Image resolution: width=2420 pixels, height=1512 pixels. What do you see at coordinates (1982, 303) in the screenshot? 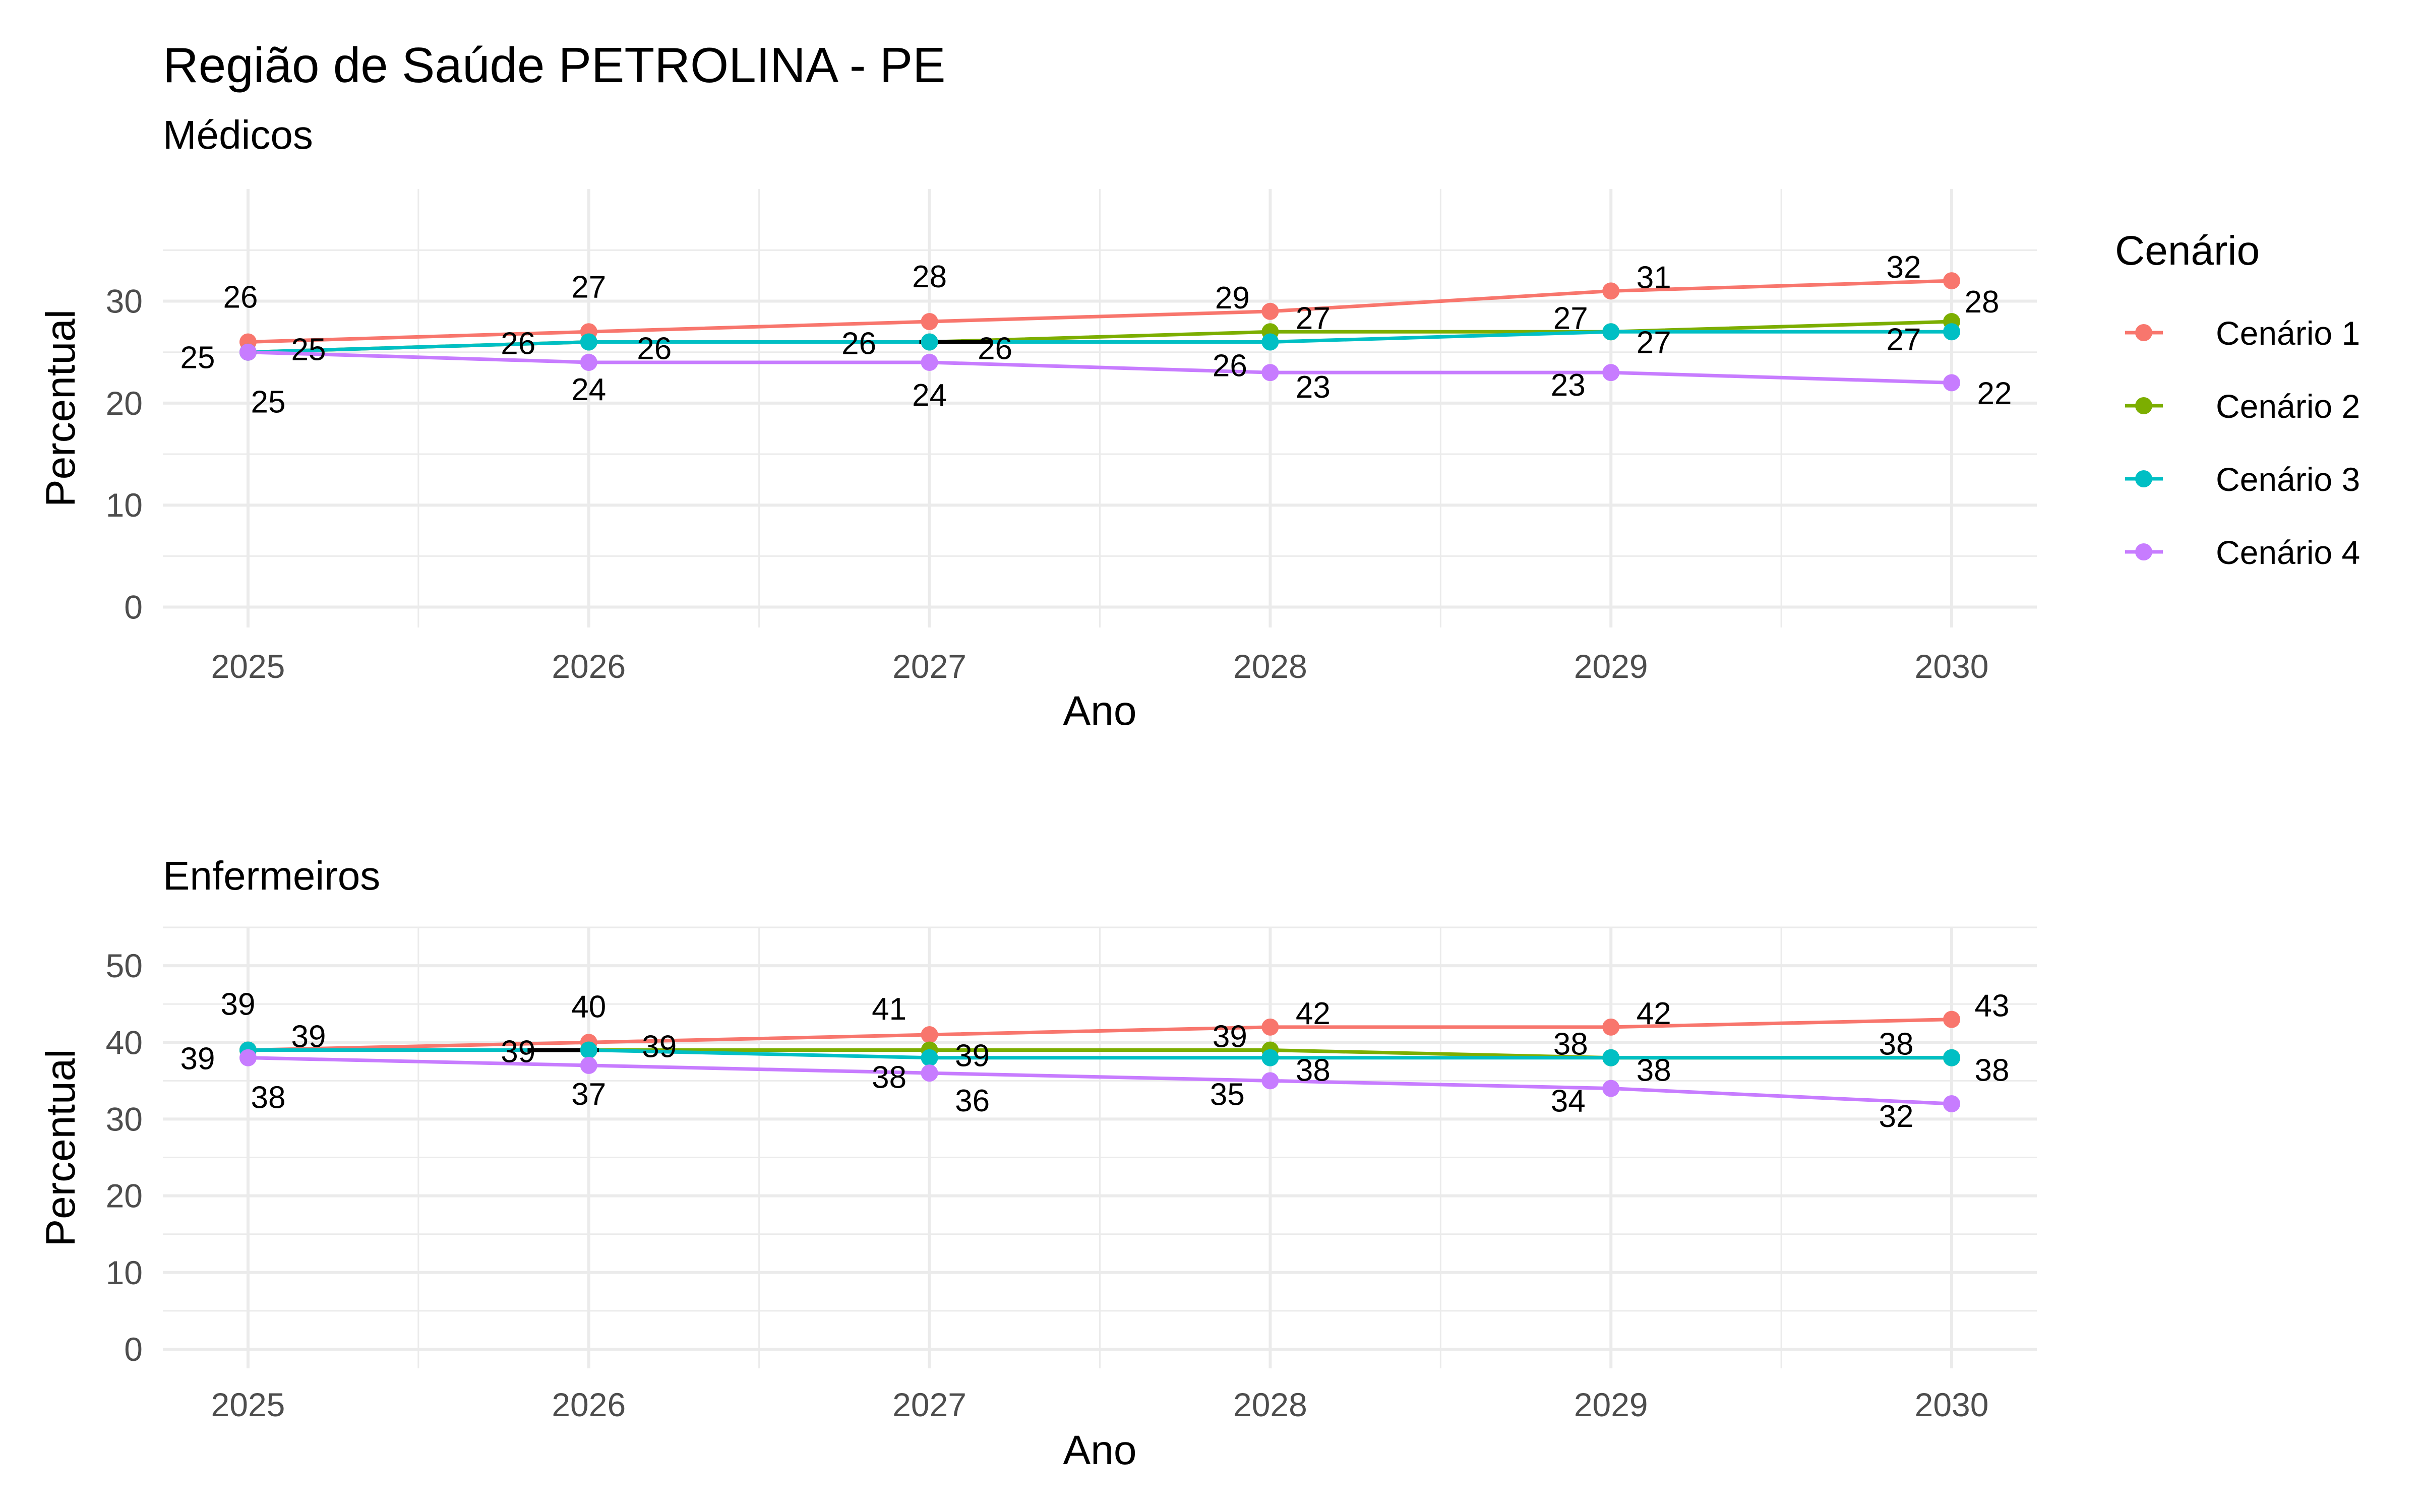
I see `data-label: 28` at bounding box center [1982, 303].